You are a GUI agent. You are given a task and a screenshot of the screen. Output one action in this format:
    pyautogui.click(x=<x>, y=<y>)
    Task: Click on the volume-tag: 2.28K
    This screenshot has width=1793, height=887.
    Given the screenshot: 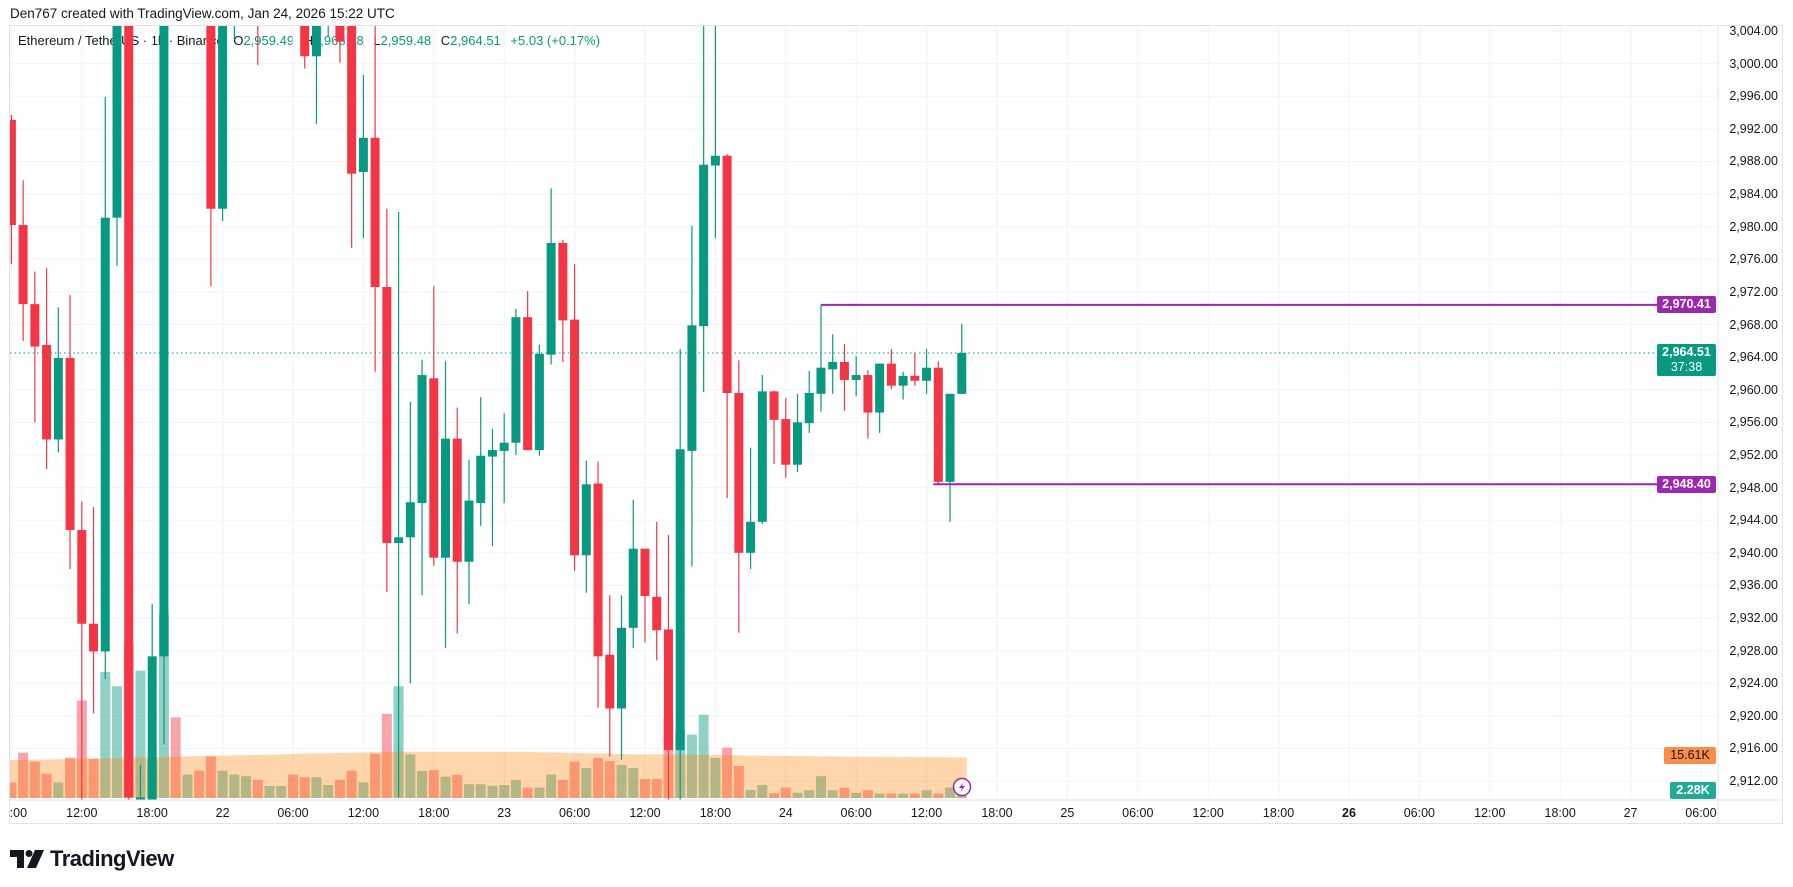 What is the action you would take?
    pyautogui.click(x=1693, y=790)
    